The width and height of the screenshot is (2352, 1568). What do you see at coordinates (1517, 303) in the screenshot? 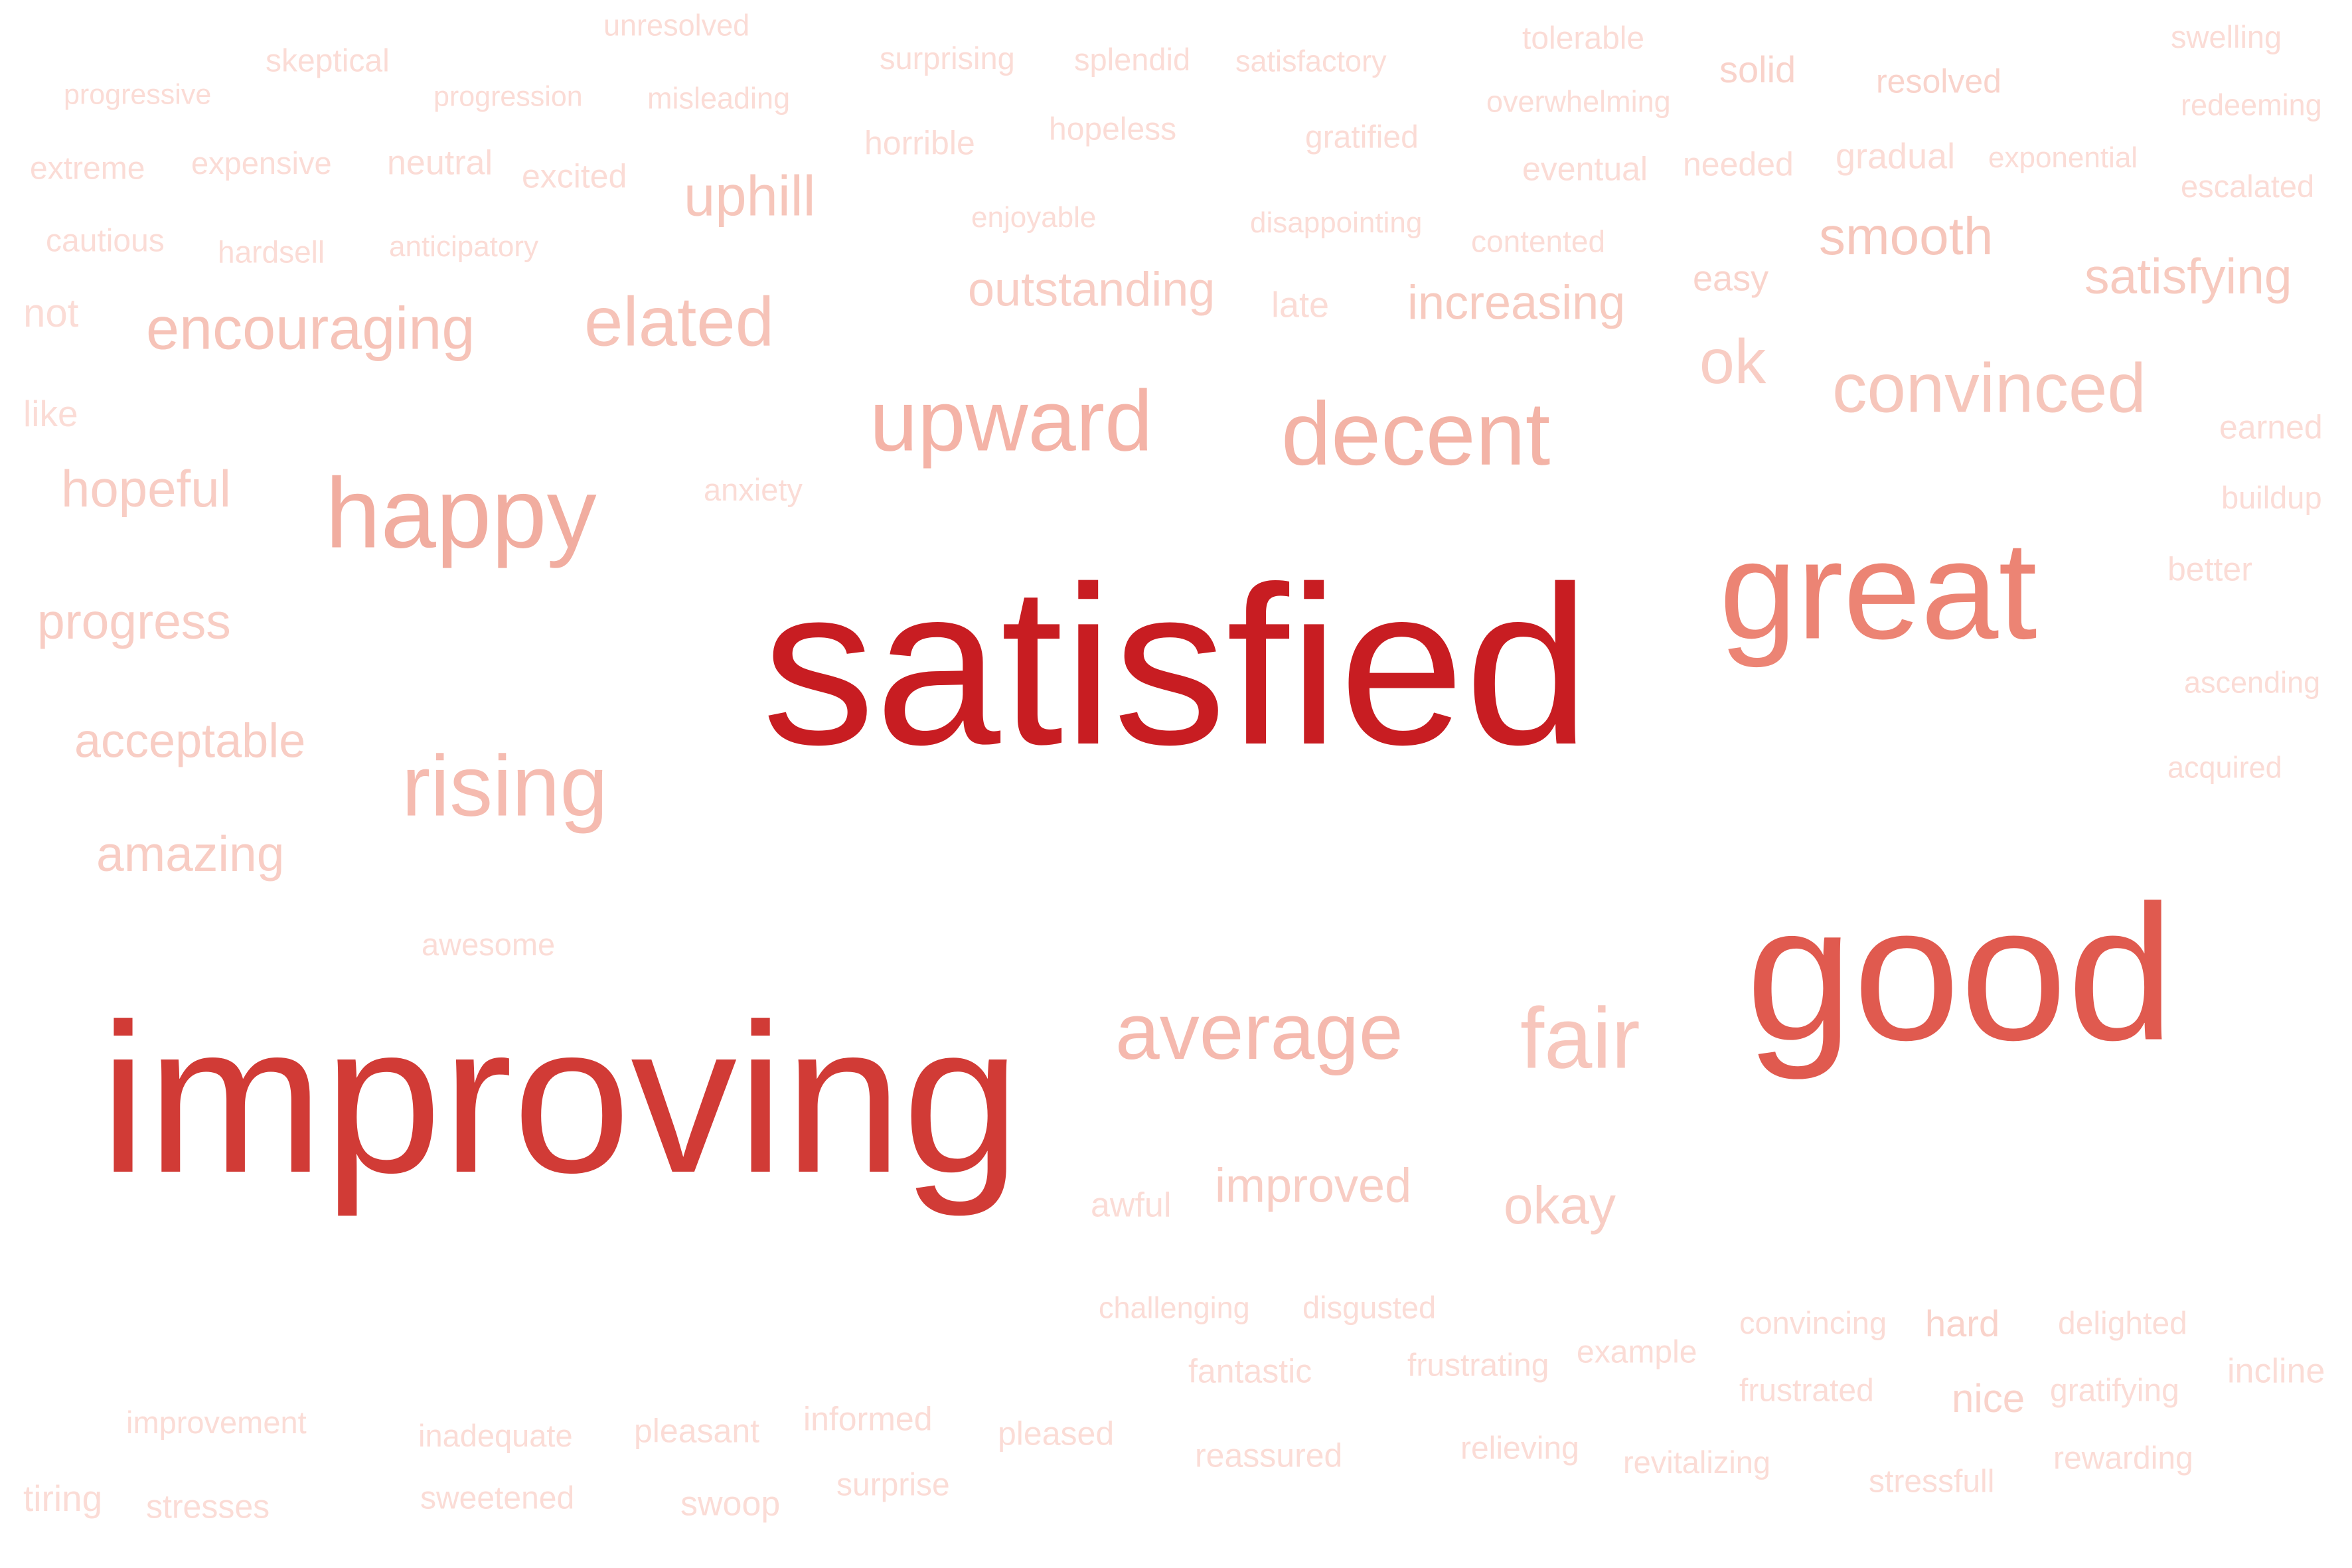
I see `word-increasing: increasing` at bounding box center [1517, 303].